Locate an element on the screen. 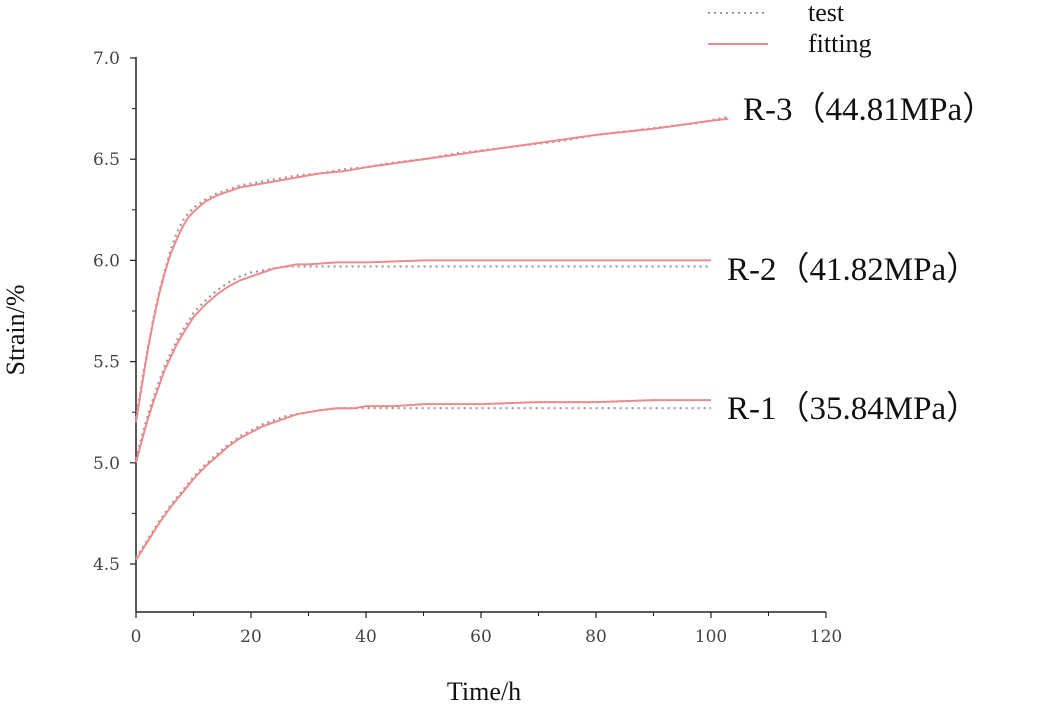 Image resolution: width=1037 pixels, height=708 pixels. x-tick-label: 60 is located at coordinates (481, 637).